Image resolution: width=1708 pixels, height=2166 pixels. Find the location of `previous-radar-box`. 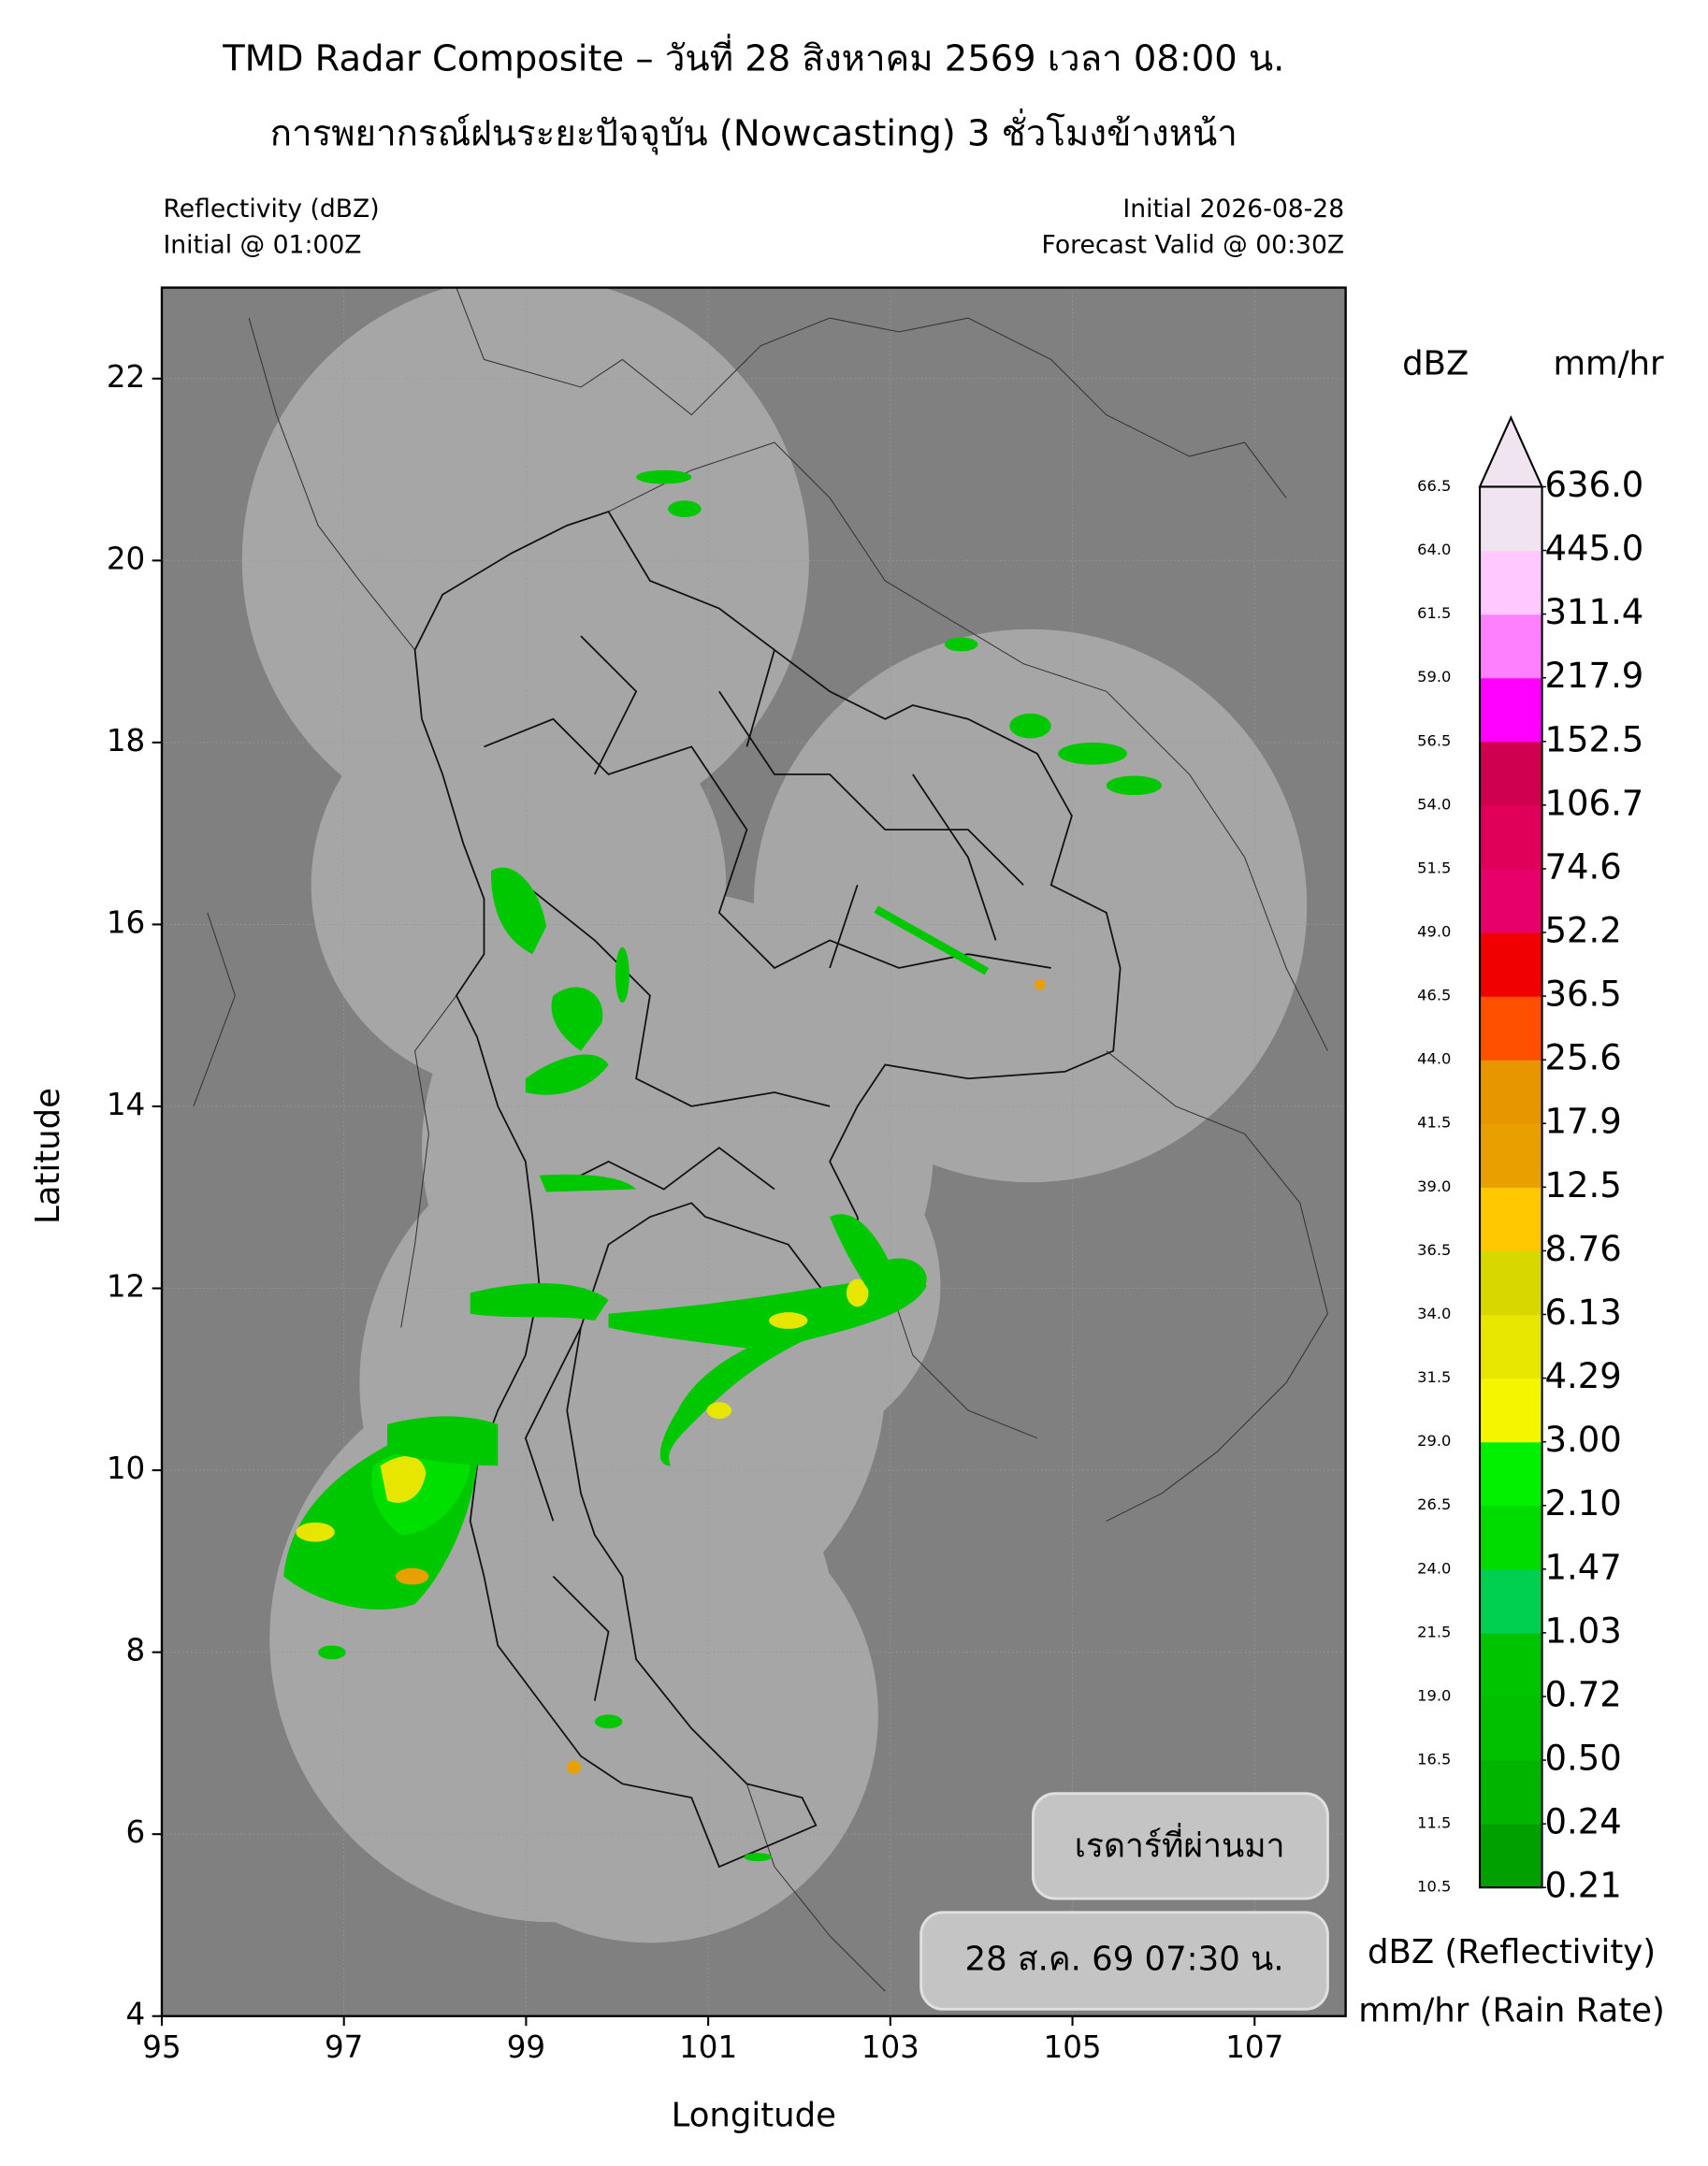

previous-radar-box is located at coordinates (1180, 1846).